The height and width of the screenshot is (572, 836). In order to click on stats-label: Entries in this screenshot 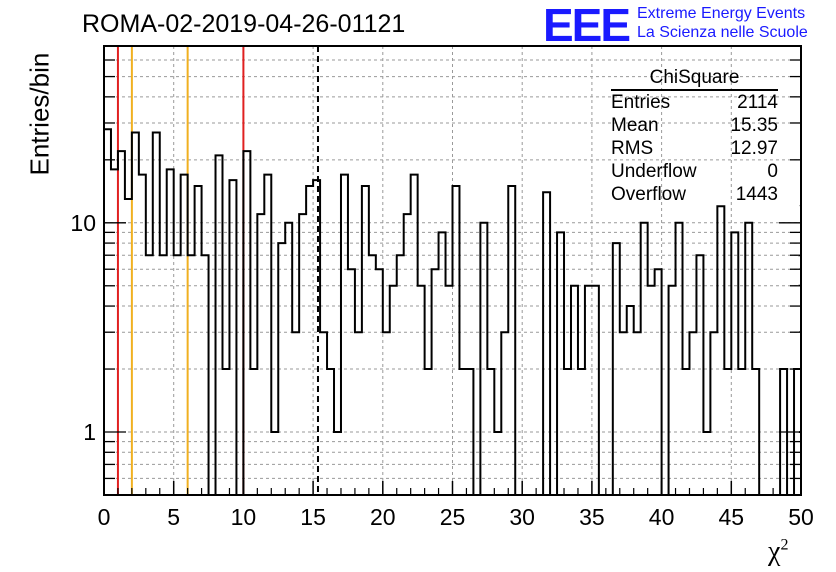, I will do `click(641, 102)`.